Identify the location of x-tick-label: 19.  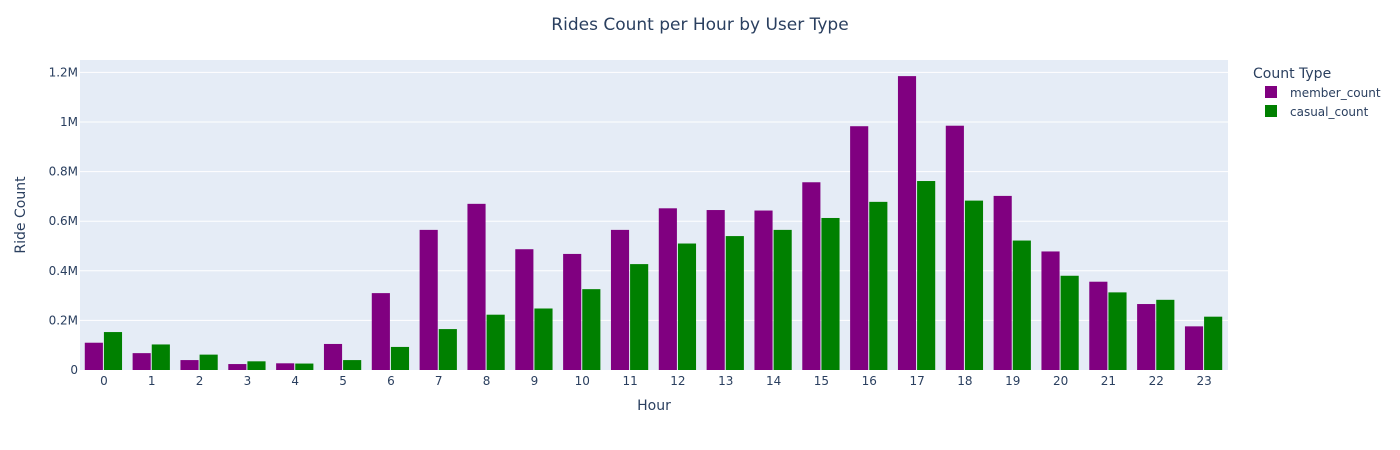
(1012, 381).